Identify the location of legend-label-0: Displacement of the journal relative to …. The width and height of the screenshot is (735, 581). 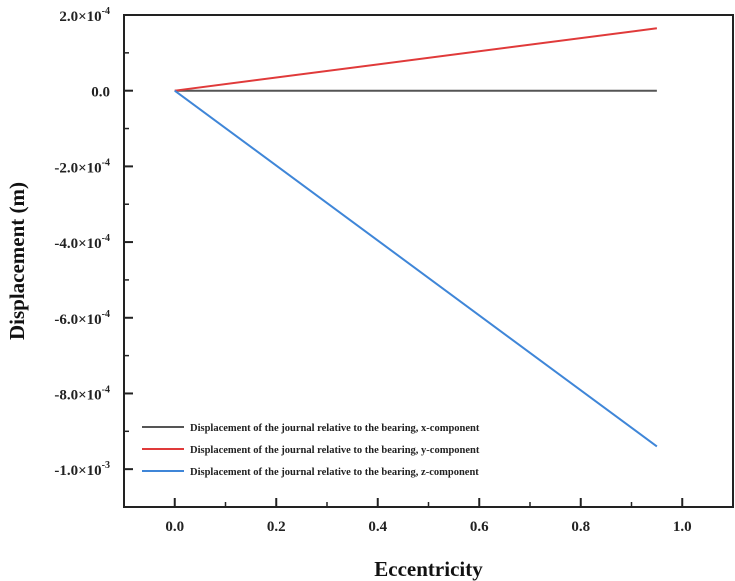
(335, 428).